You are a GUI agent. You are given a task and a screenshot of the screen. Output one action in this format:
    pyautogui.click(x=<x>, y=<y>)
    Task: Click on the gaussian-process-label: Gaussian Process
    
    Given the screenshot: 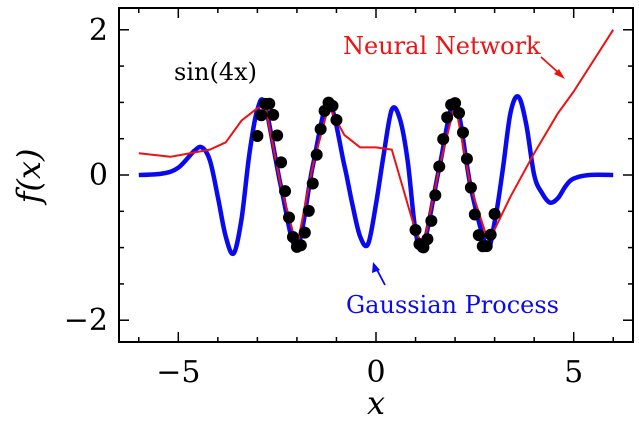 What is the action you would take?
    pyautogui.click(x=452, y=305)
    